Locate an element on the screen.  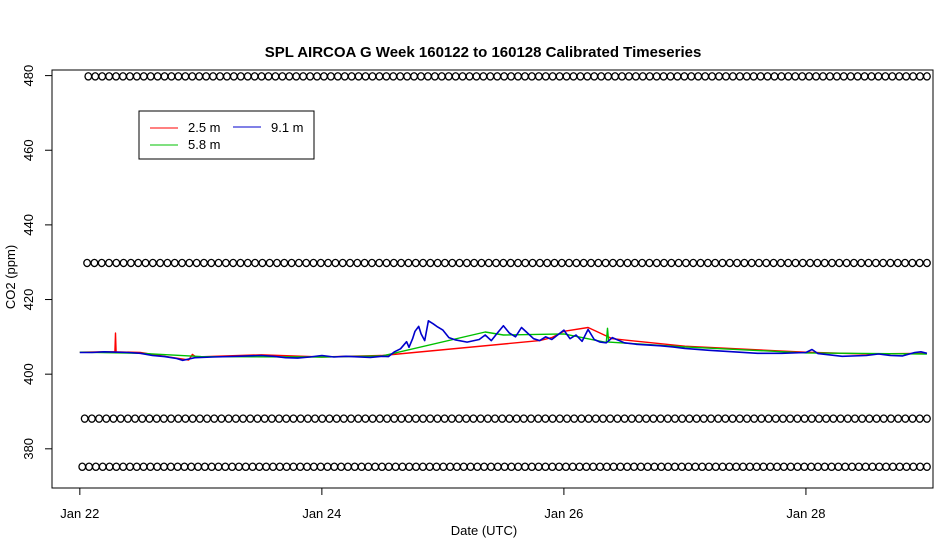
y-axis-label: CO2 (ppm) is located at coordinates (10, 277).